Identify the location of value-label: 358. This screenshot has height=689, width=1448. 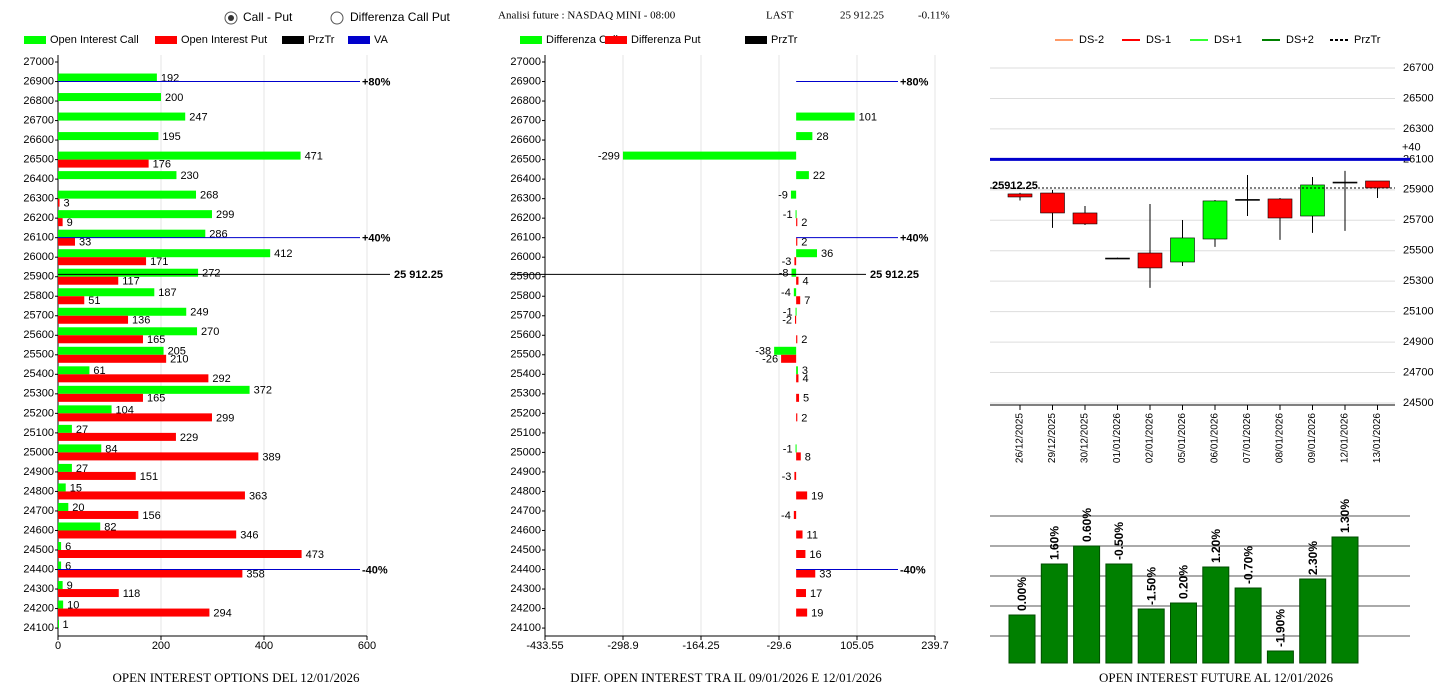
(255, 574).